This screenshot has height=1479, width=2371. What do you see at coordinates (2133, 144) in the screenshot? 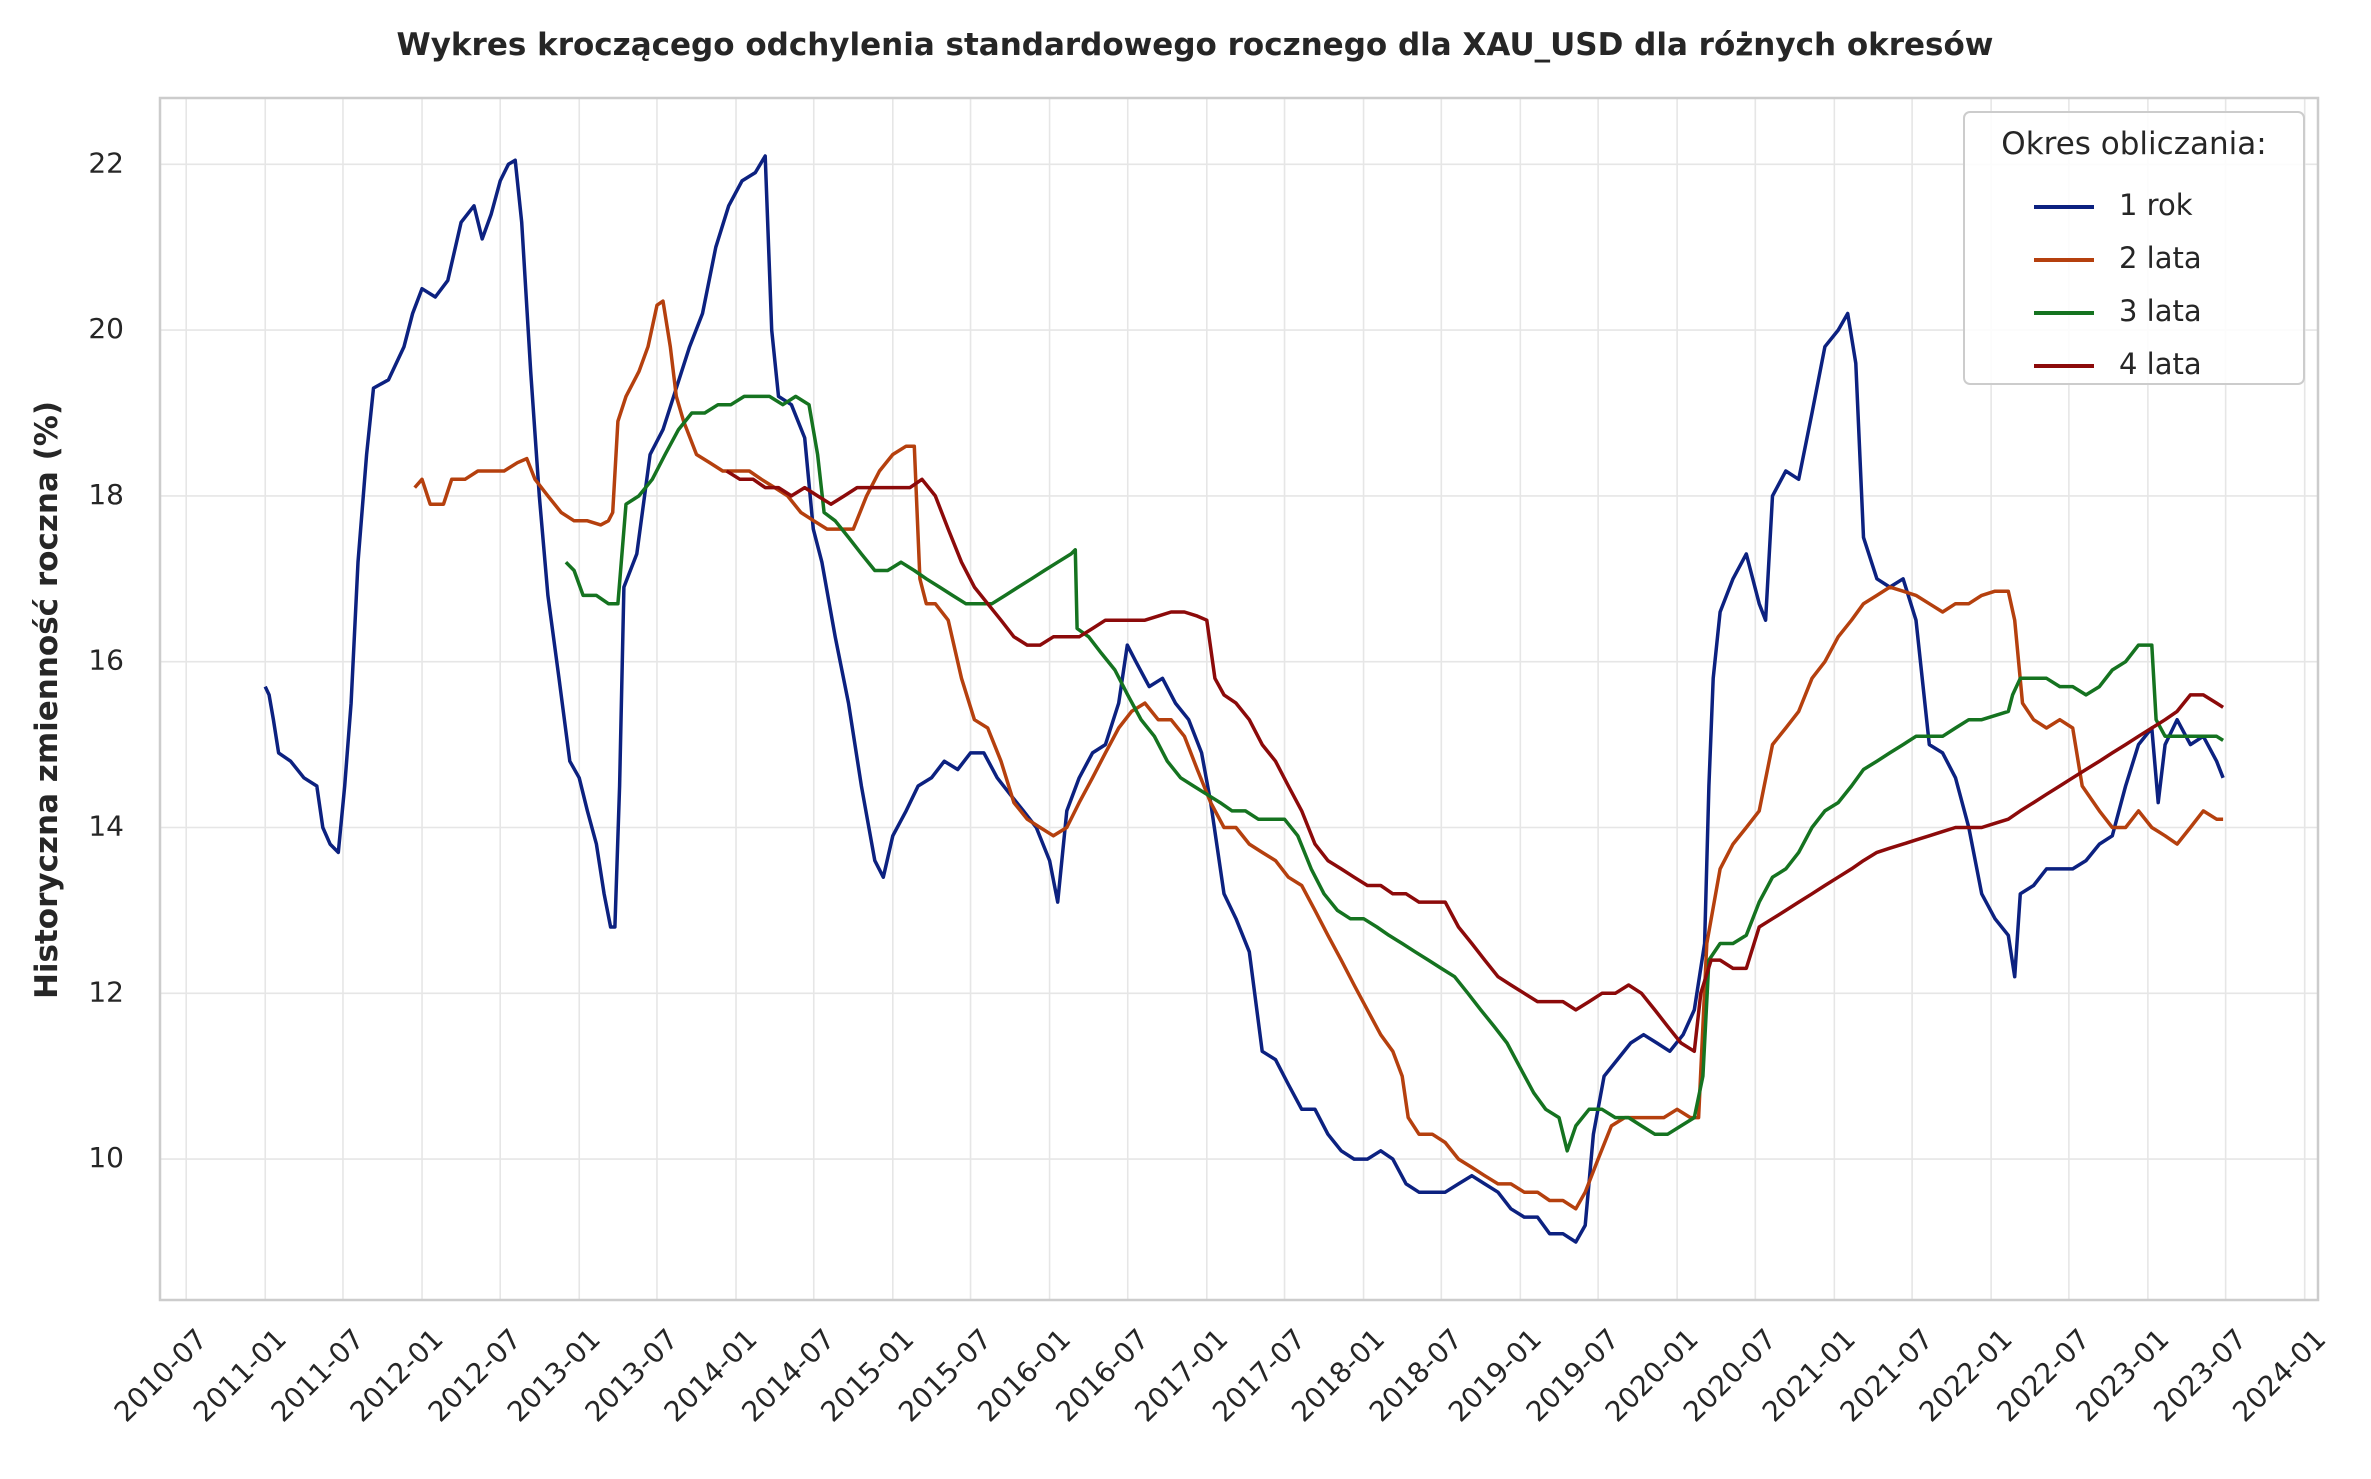
I see `legend-title: Okres obliczania:` at bounding box center [2133, 144].